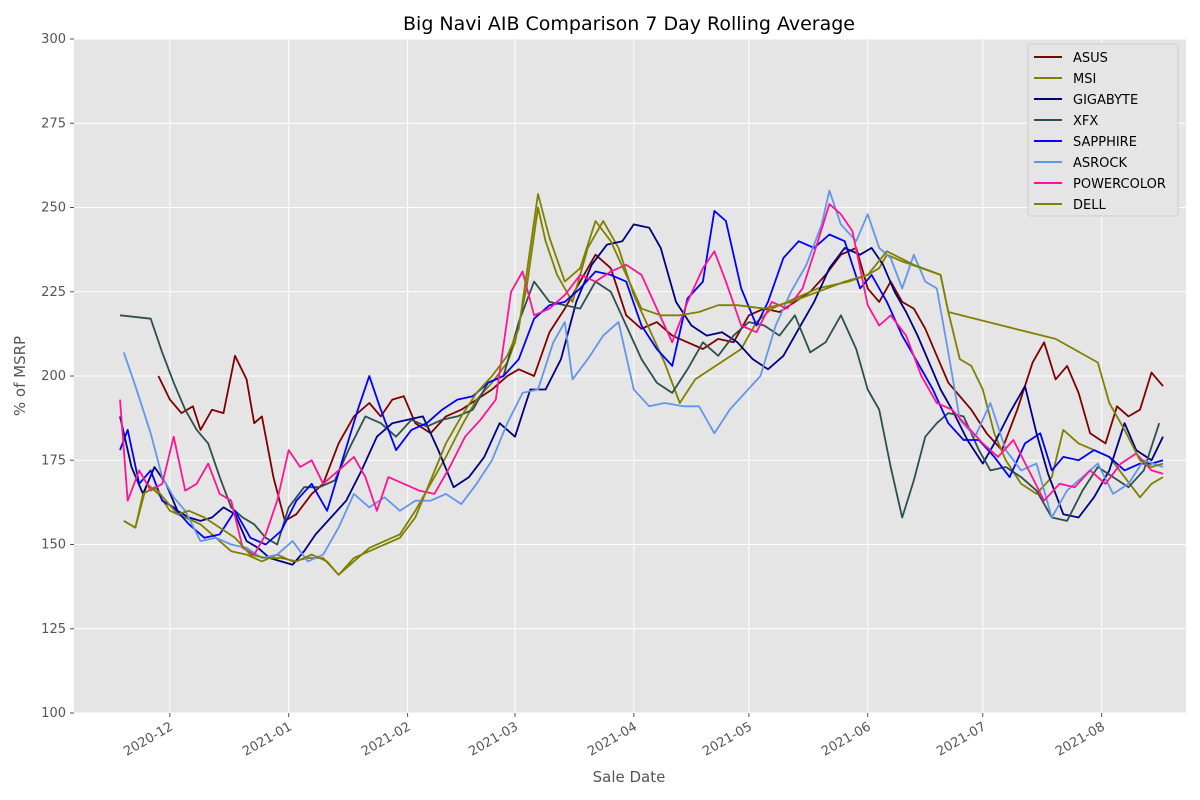 The image size is (1200, 800). What do you see at coordinates (1080, 739) in the screenshot?
I see `x-tick-label: 2021-08` at bounding box center [1080, 739].